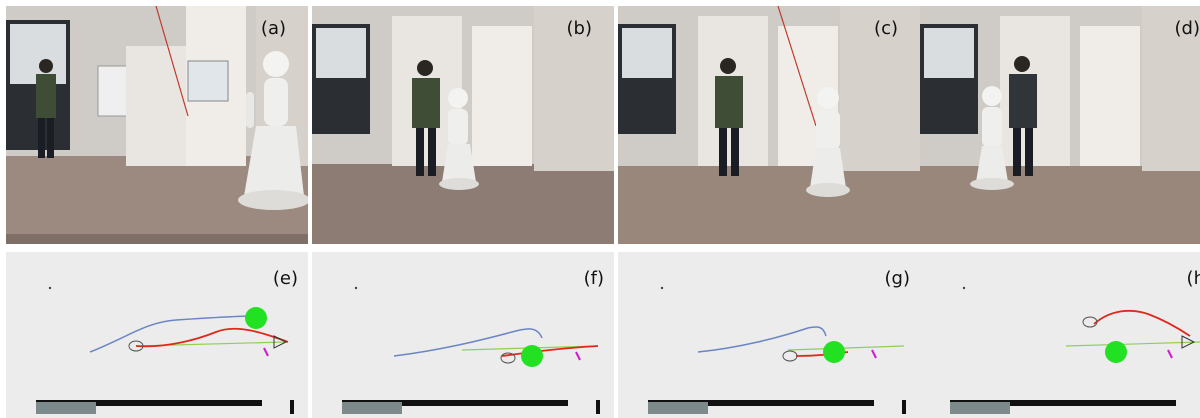  I want to click on panel-label: (c), so click(886, 28).